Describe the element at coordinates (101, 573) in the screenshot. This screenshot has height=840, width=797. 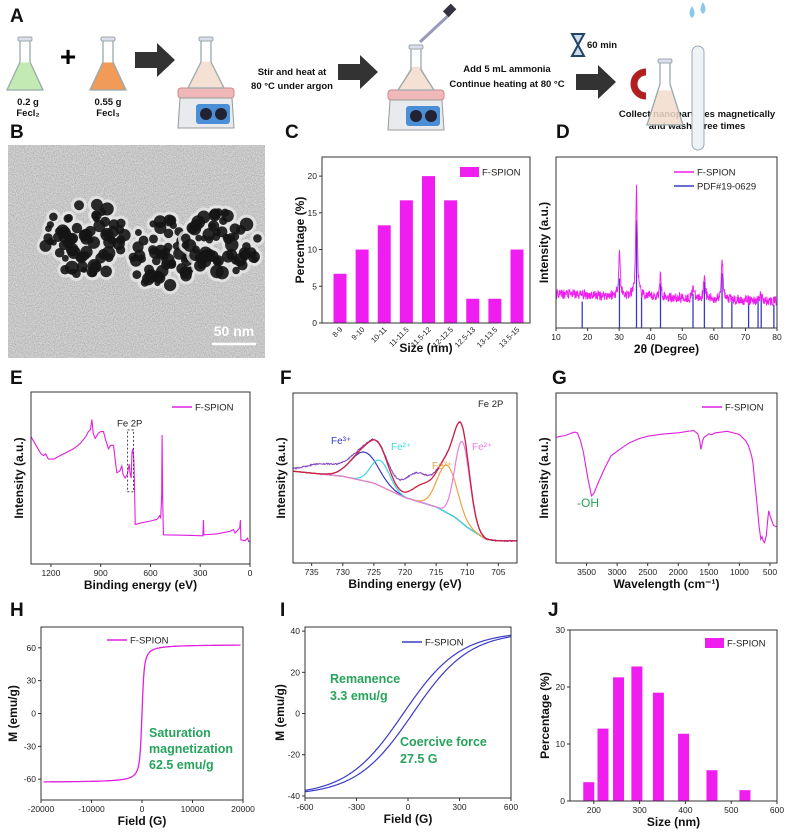
I see `x-tick-label: 900` at that location.